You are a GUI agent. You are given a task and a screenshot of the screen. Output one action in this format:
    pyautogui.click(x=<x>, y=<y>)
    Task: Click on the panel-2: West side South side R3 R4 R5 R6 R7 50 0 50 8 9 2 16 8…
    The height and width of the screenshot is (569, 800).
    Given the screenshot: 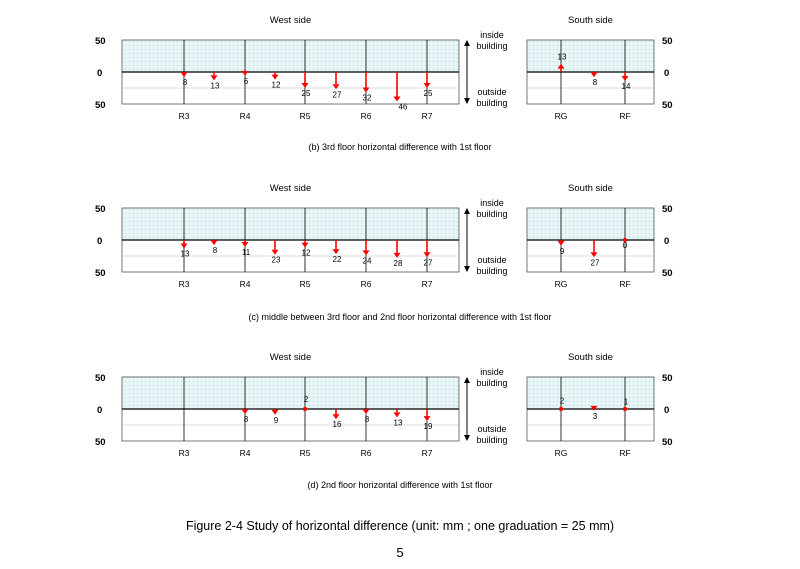 What is the action you would take?
    pyautogui.click(x=384, y=405)
    